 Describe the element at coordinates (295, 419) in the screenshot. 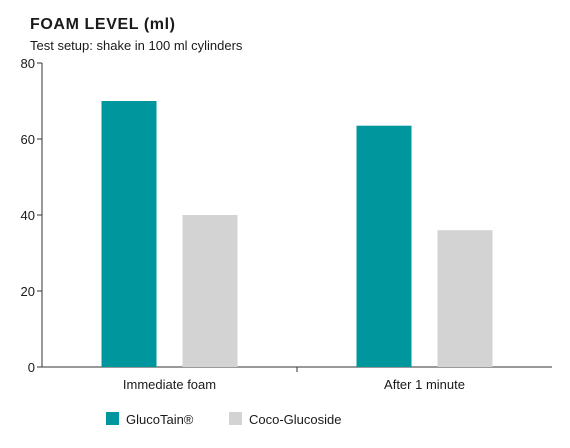

I see `legend-label: Coco-Glucoside` at that location.